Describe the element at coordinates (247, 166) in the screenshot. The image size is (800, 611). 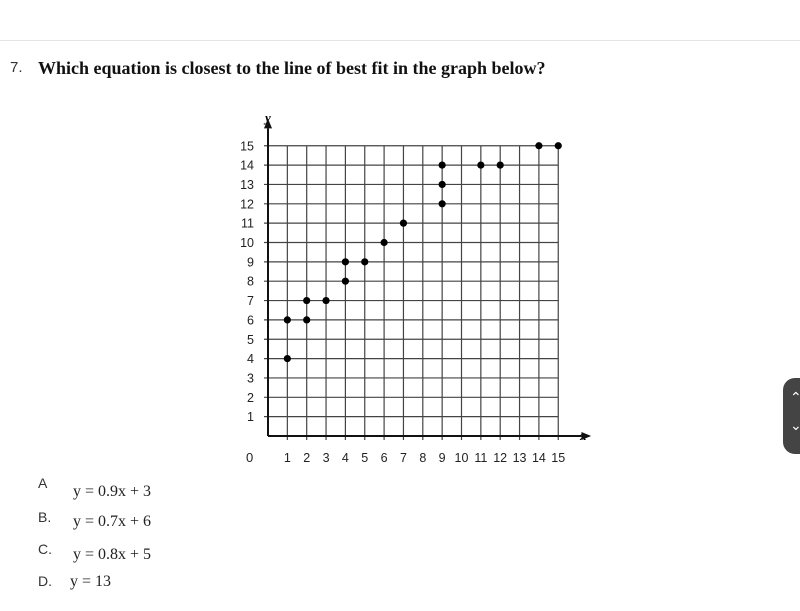
I see `y-tick-label: 14` at that location.